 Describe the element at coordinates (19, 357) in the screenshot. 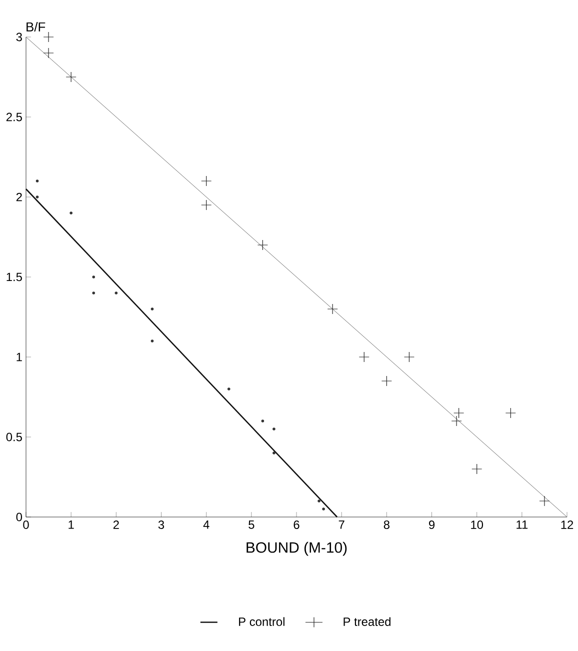

I see `y-tick-label: 1` at that location.